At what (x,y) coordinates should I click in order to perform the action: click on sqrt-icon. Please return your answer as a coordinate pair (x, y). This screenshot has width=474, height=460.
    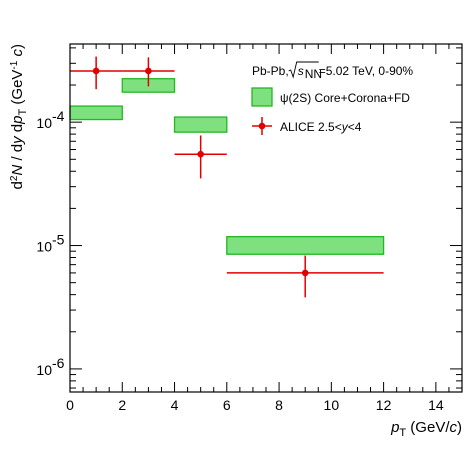
    Looking at the image, I should click on (303, 70).